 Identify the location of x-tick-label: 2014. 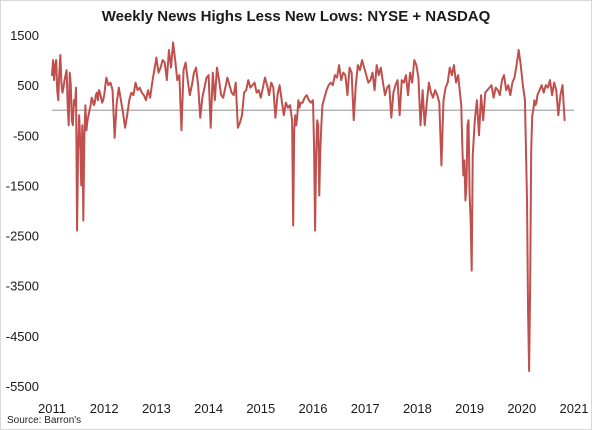
(208, 408).